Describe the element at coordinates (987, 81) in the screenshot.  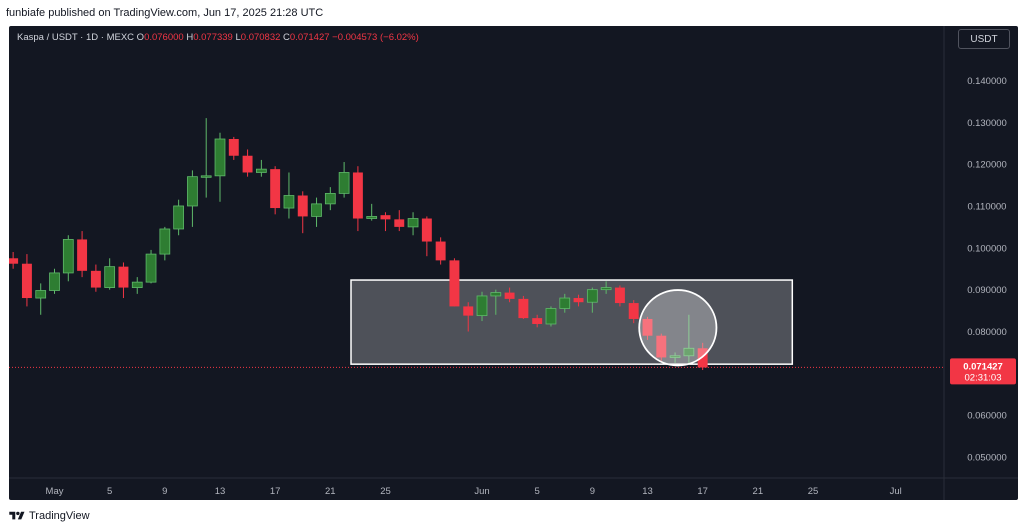
I see `y-tick-label: 0.140000` at that location.